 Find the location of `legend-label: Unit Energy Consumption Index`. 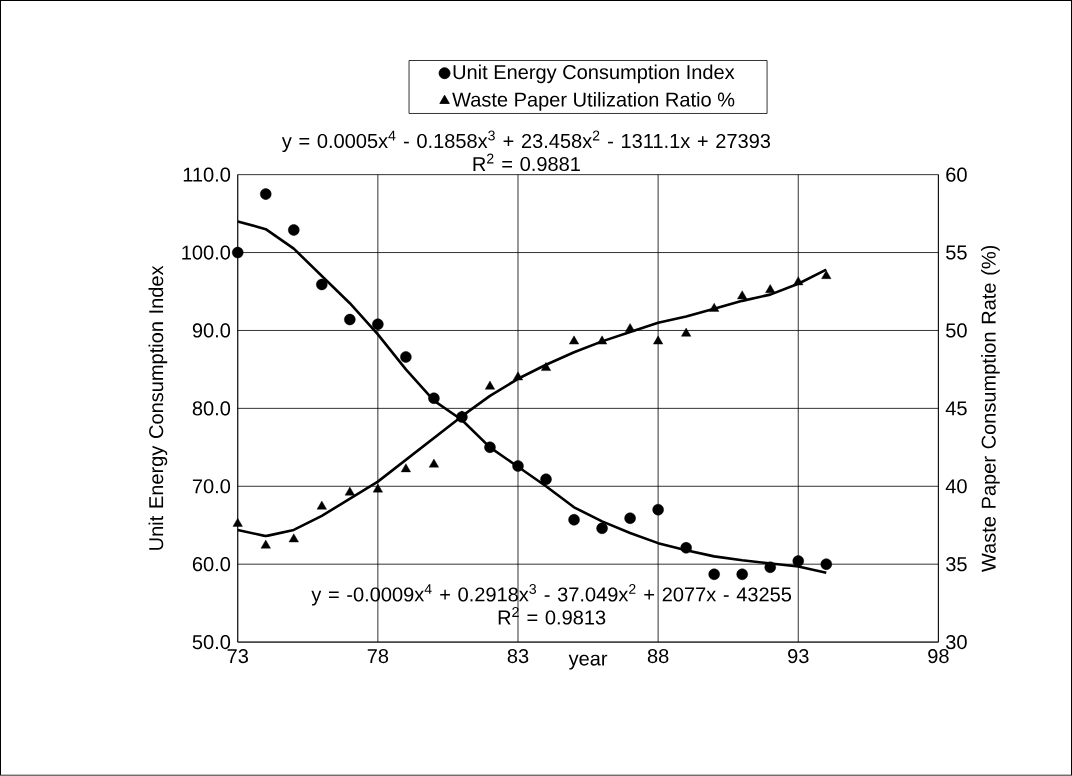

legend-label: Unit Energy Consumption Index is located at coordinates (594, 74).